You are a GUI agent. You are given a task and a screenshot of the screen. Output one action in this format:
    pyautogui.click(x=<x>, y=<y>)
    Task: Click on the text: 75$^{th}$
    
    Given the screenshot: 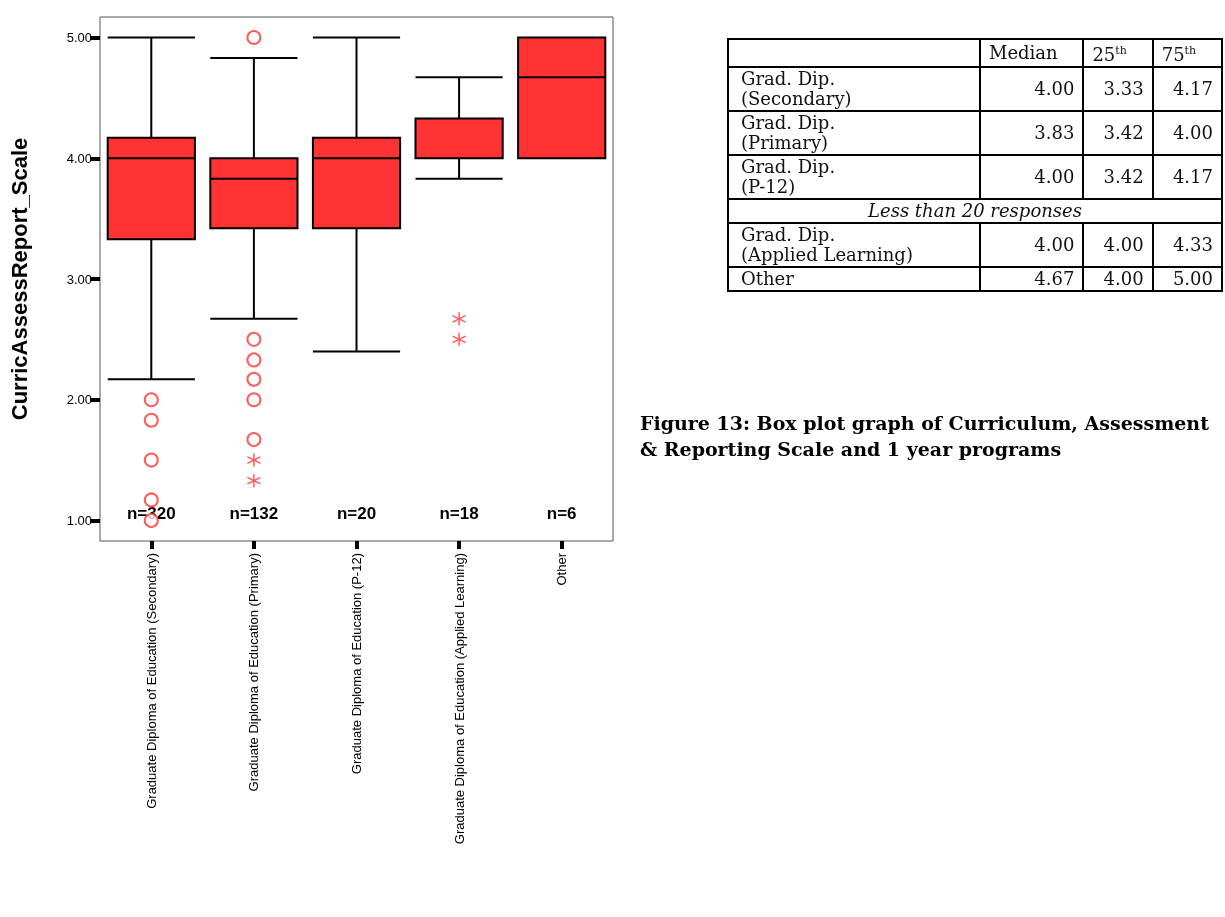 What is the action you would take?
    pyautogui.click(x=1187, y=53)
    